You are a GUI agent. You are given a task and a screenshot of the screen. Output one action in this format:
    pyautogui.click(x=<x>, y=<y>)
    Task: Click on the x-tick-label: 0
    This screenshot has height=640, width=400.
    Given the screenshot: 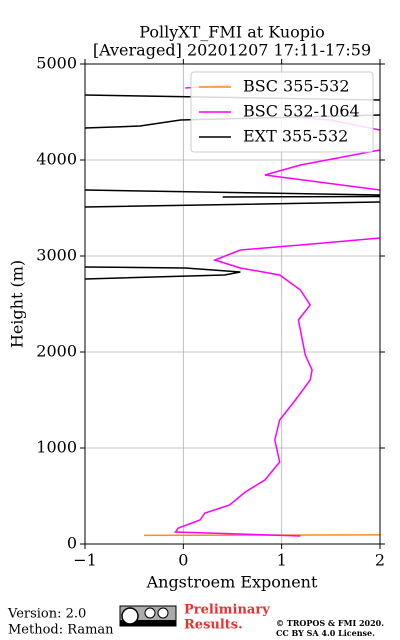 What is the action you would take?
    pyautogui.click(x=183, y=560)
    